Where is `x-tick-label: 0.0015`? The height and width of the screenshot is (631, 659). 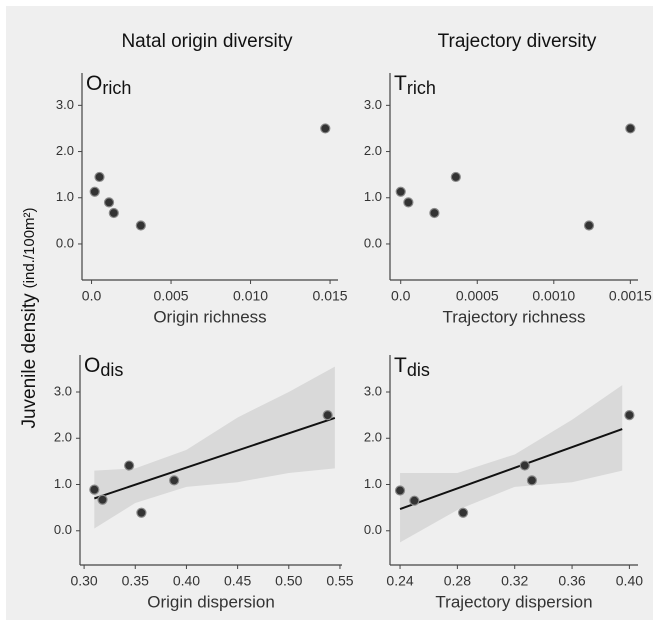 x-tick-label: 0.0015 is located at coordinates (630, 296).